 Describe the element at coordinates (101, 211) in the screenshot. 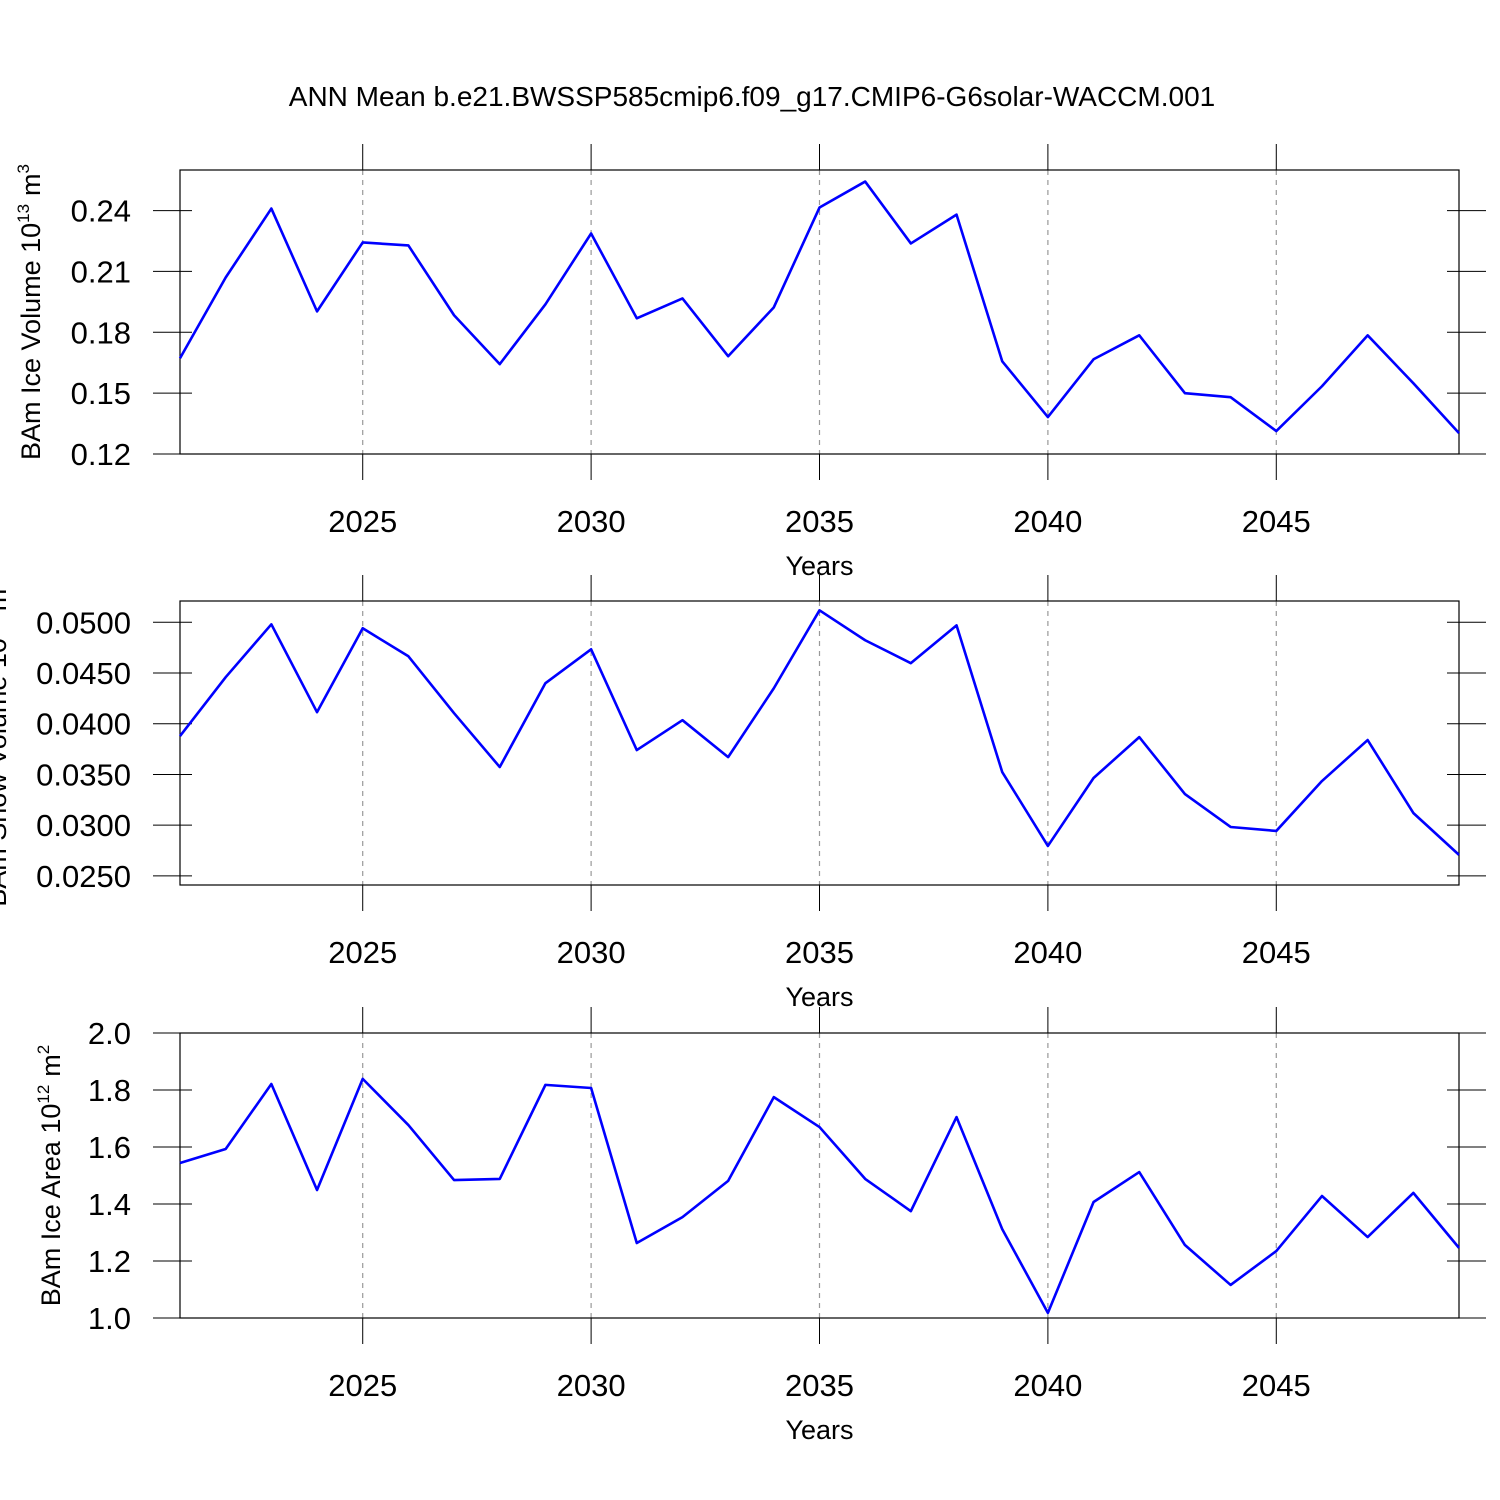

I see `y-tick-label: 0.24` at that location.